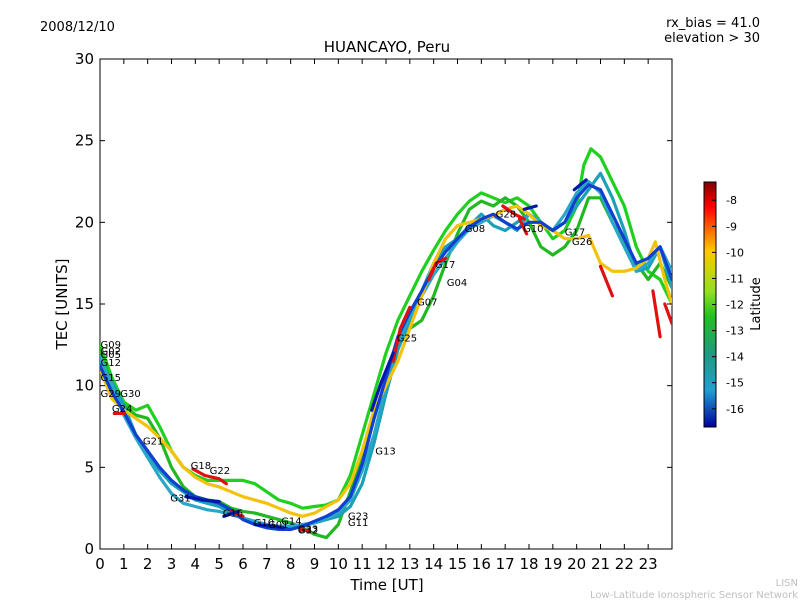  What do you see at coordinates (100, 564) in the screenshot?
I see `x-tick-label: 0` at bounding box center [100, 564].